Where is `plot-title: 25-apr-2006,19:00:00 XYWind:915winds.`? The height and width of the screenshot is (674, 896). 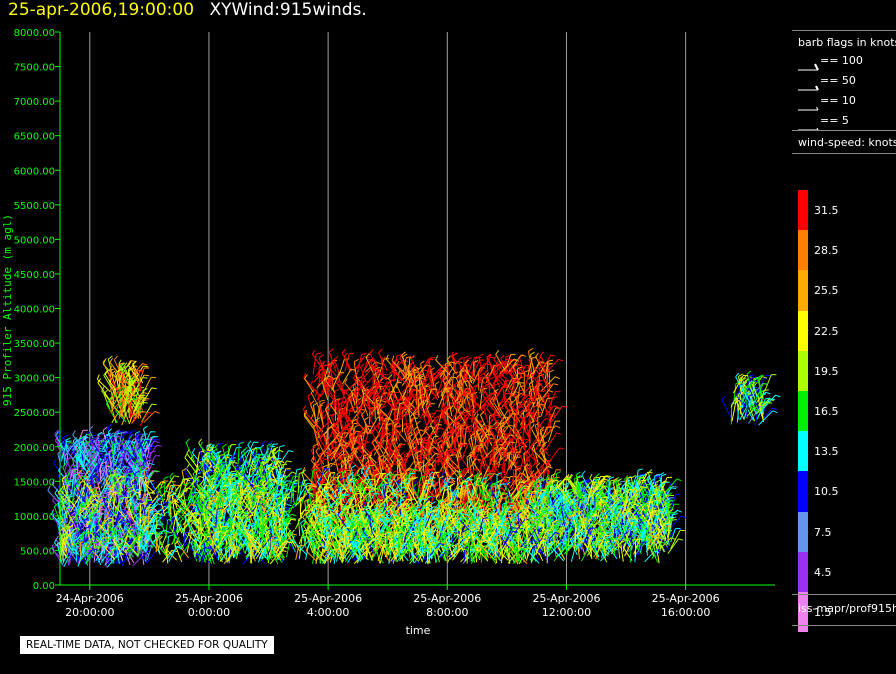 plot-title: 25-apr-2006,19:00:00 XYWind:915winds. is located at coordinates (187, 10).